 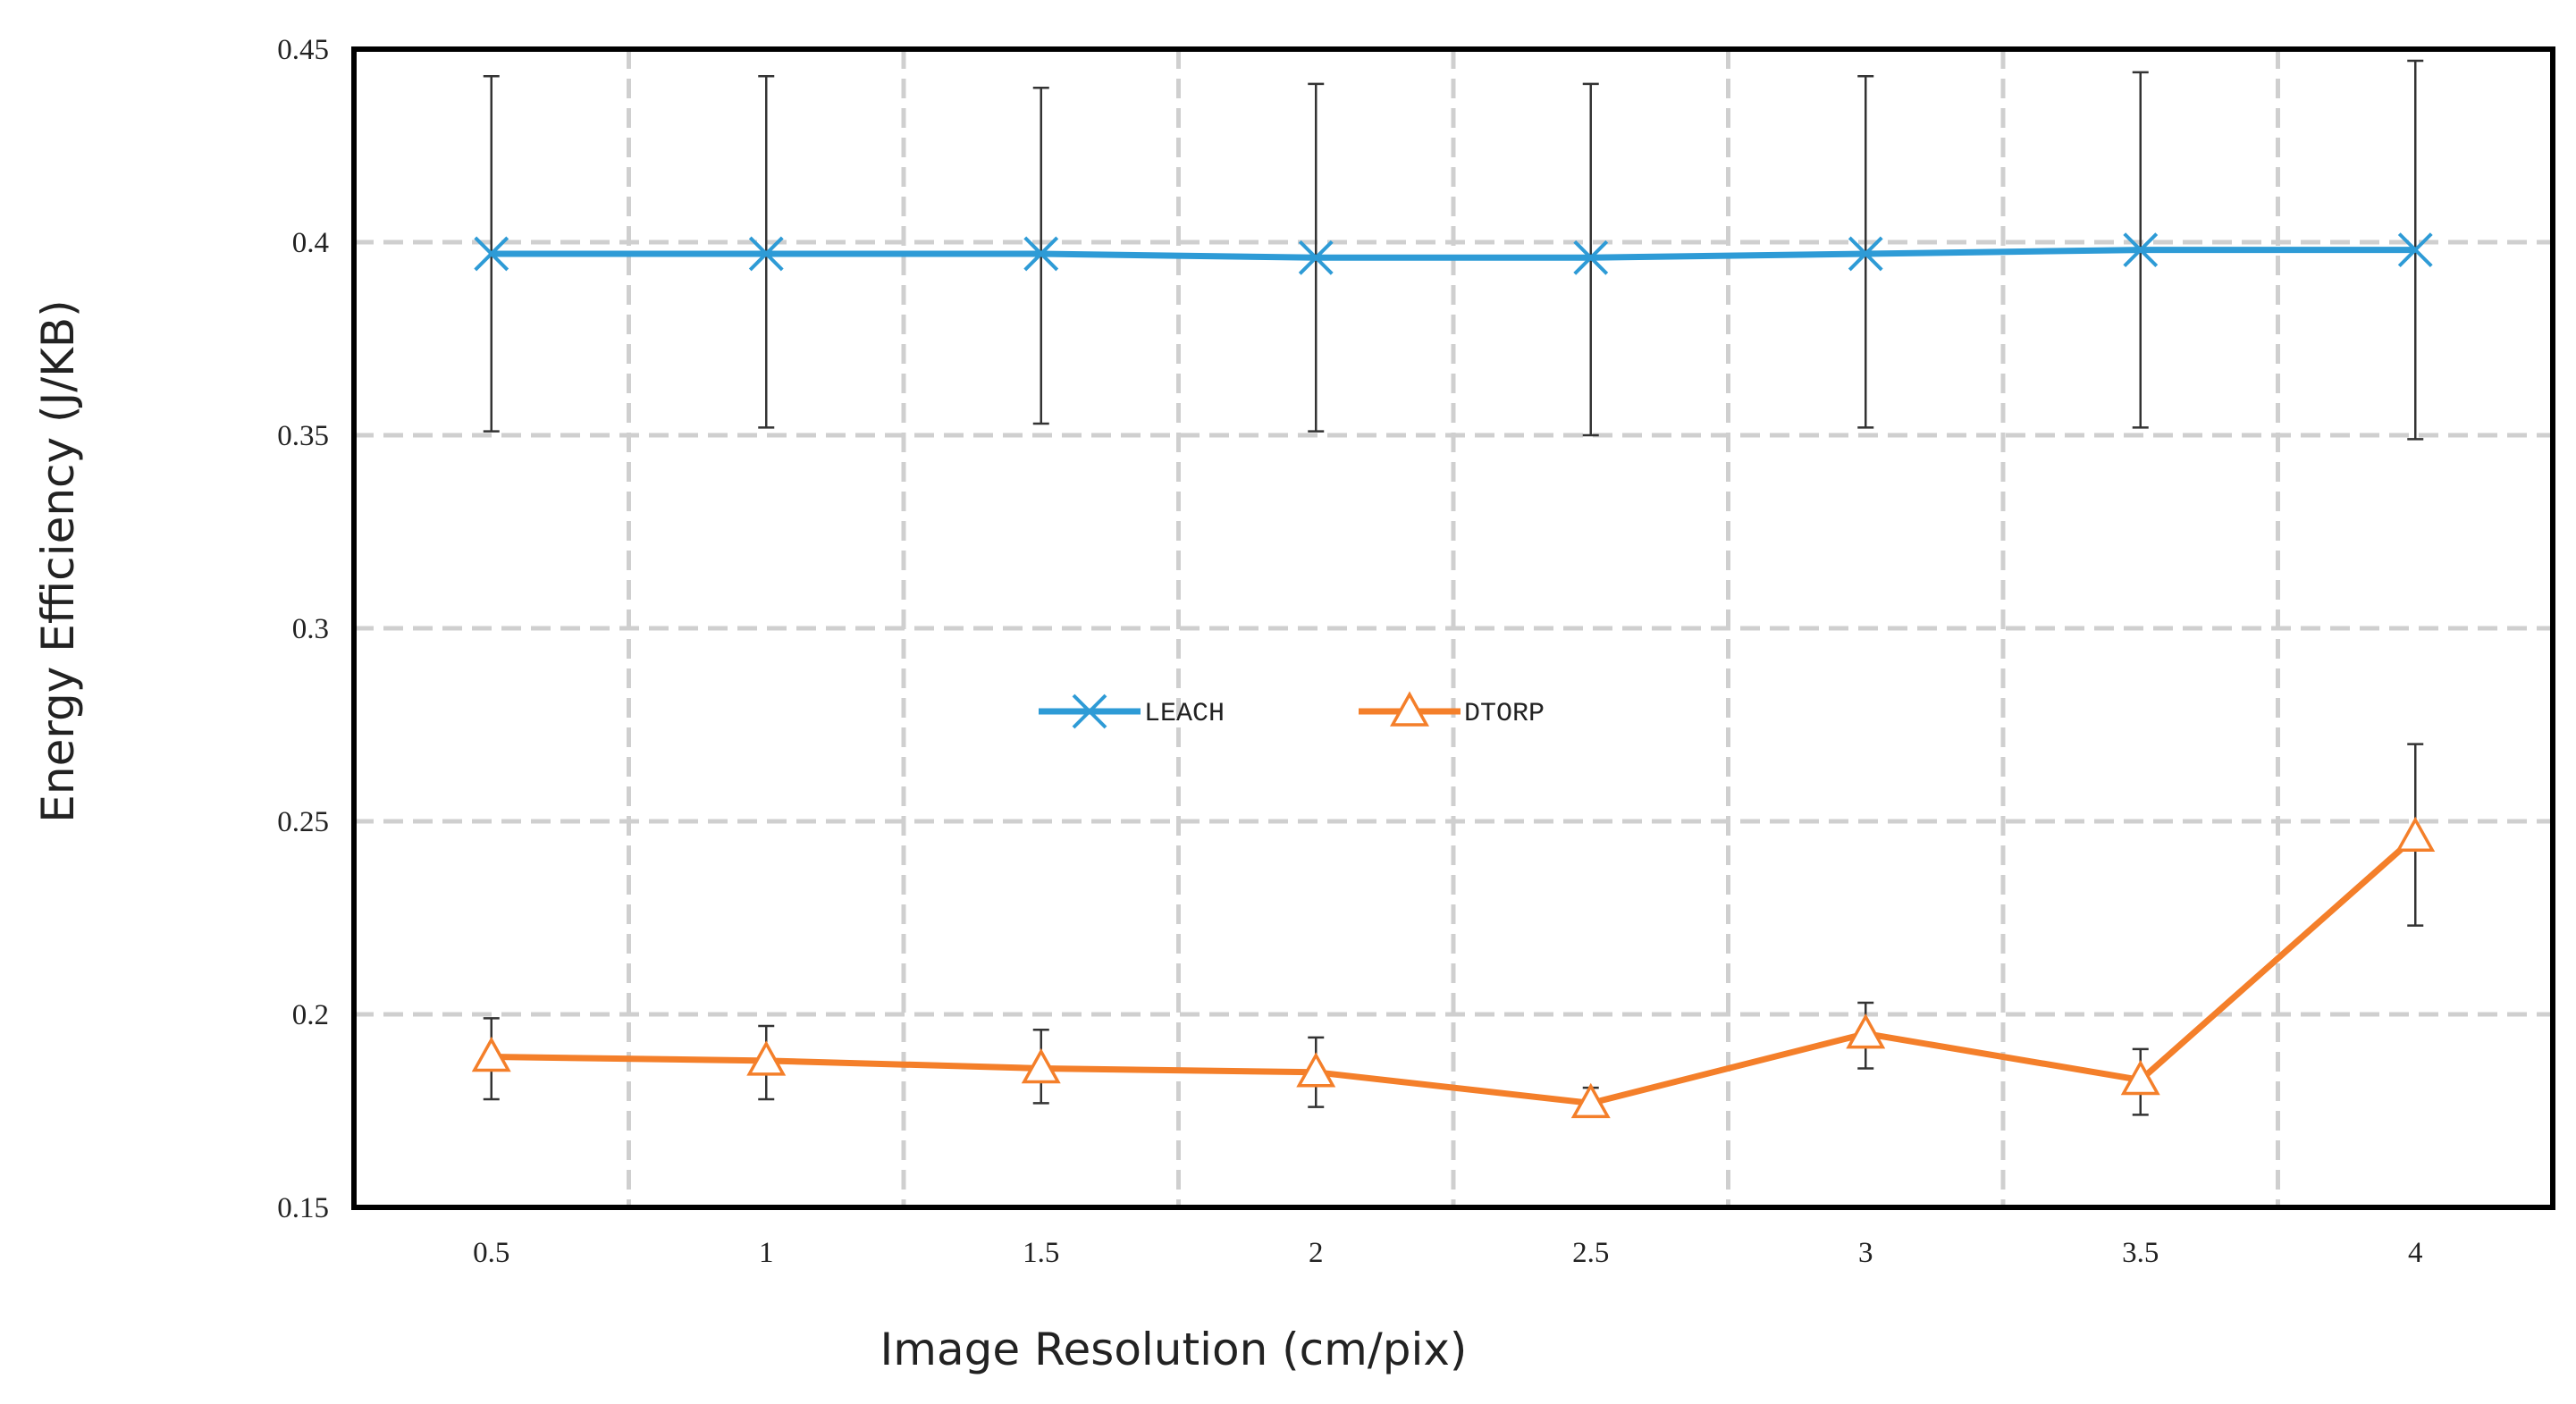 I want to click on y-tick-label: 0.45, so click(x=303, y=50).